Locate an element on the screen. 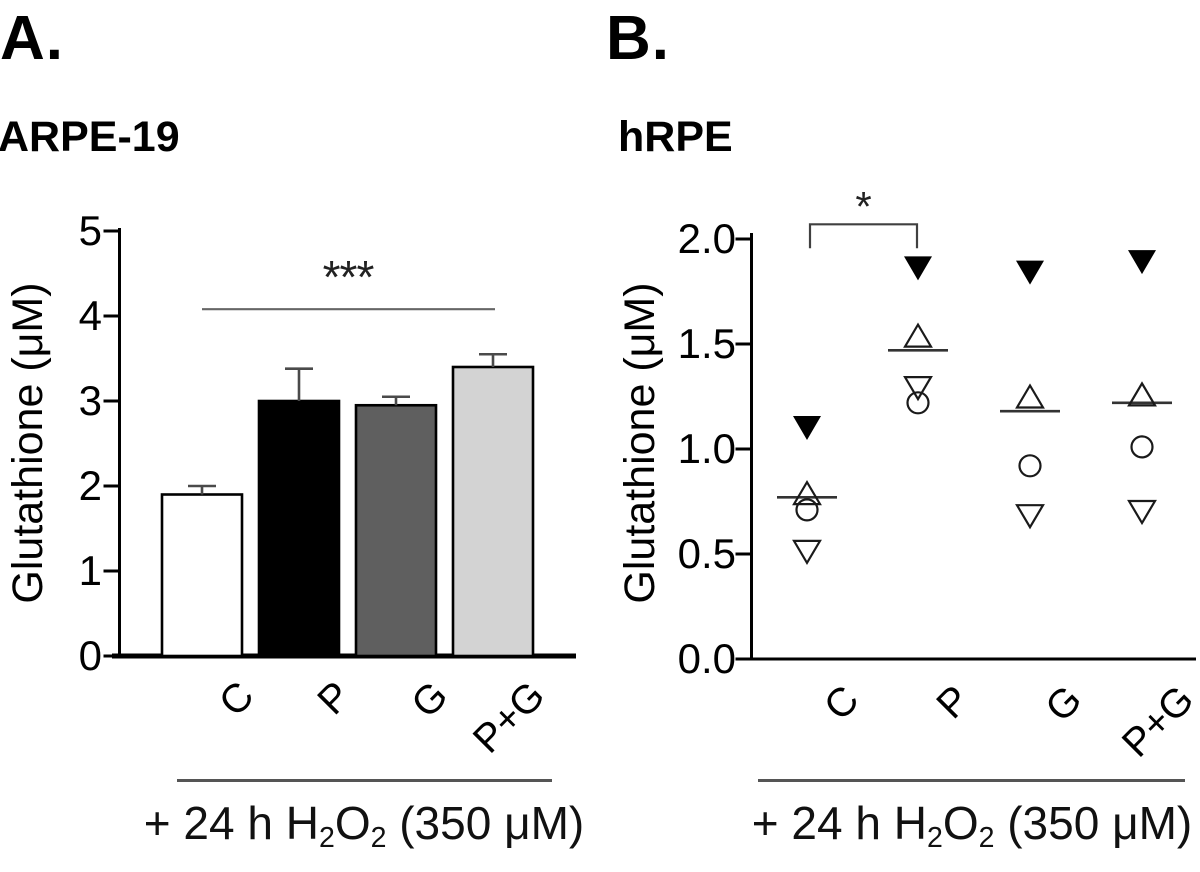 Image resolution: width=1200 pixels, height=872 pixels. panel-a-x-axis-note: + 24 h H2O2 (350 μM) is located at coordinates (364, 830).